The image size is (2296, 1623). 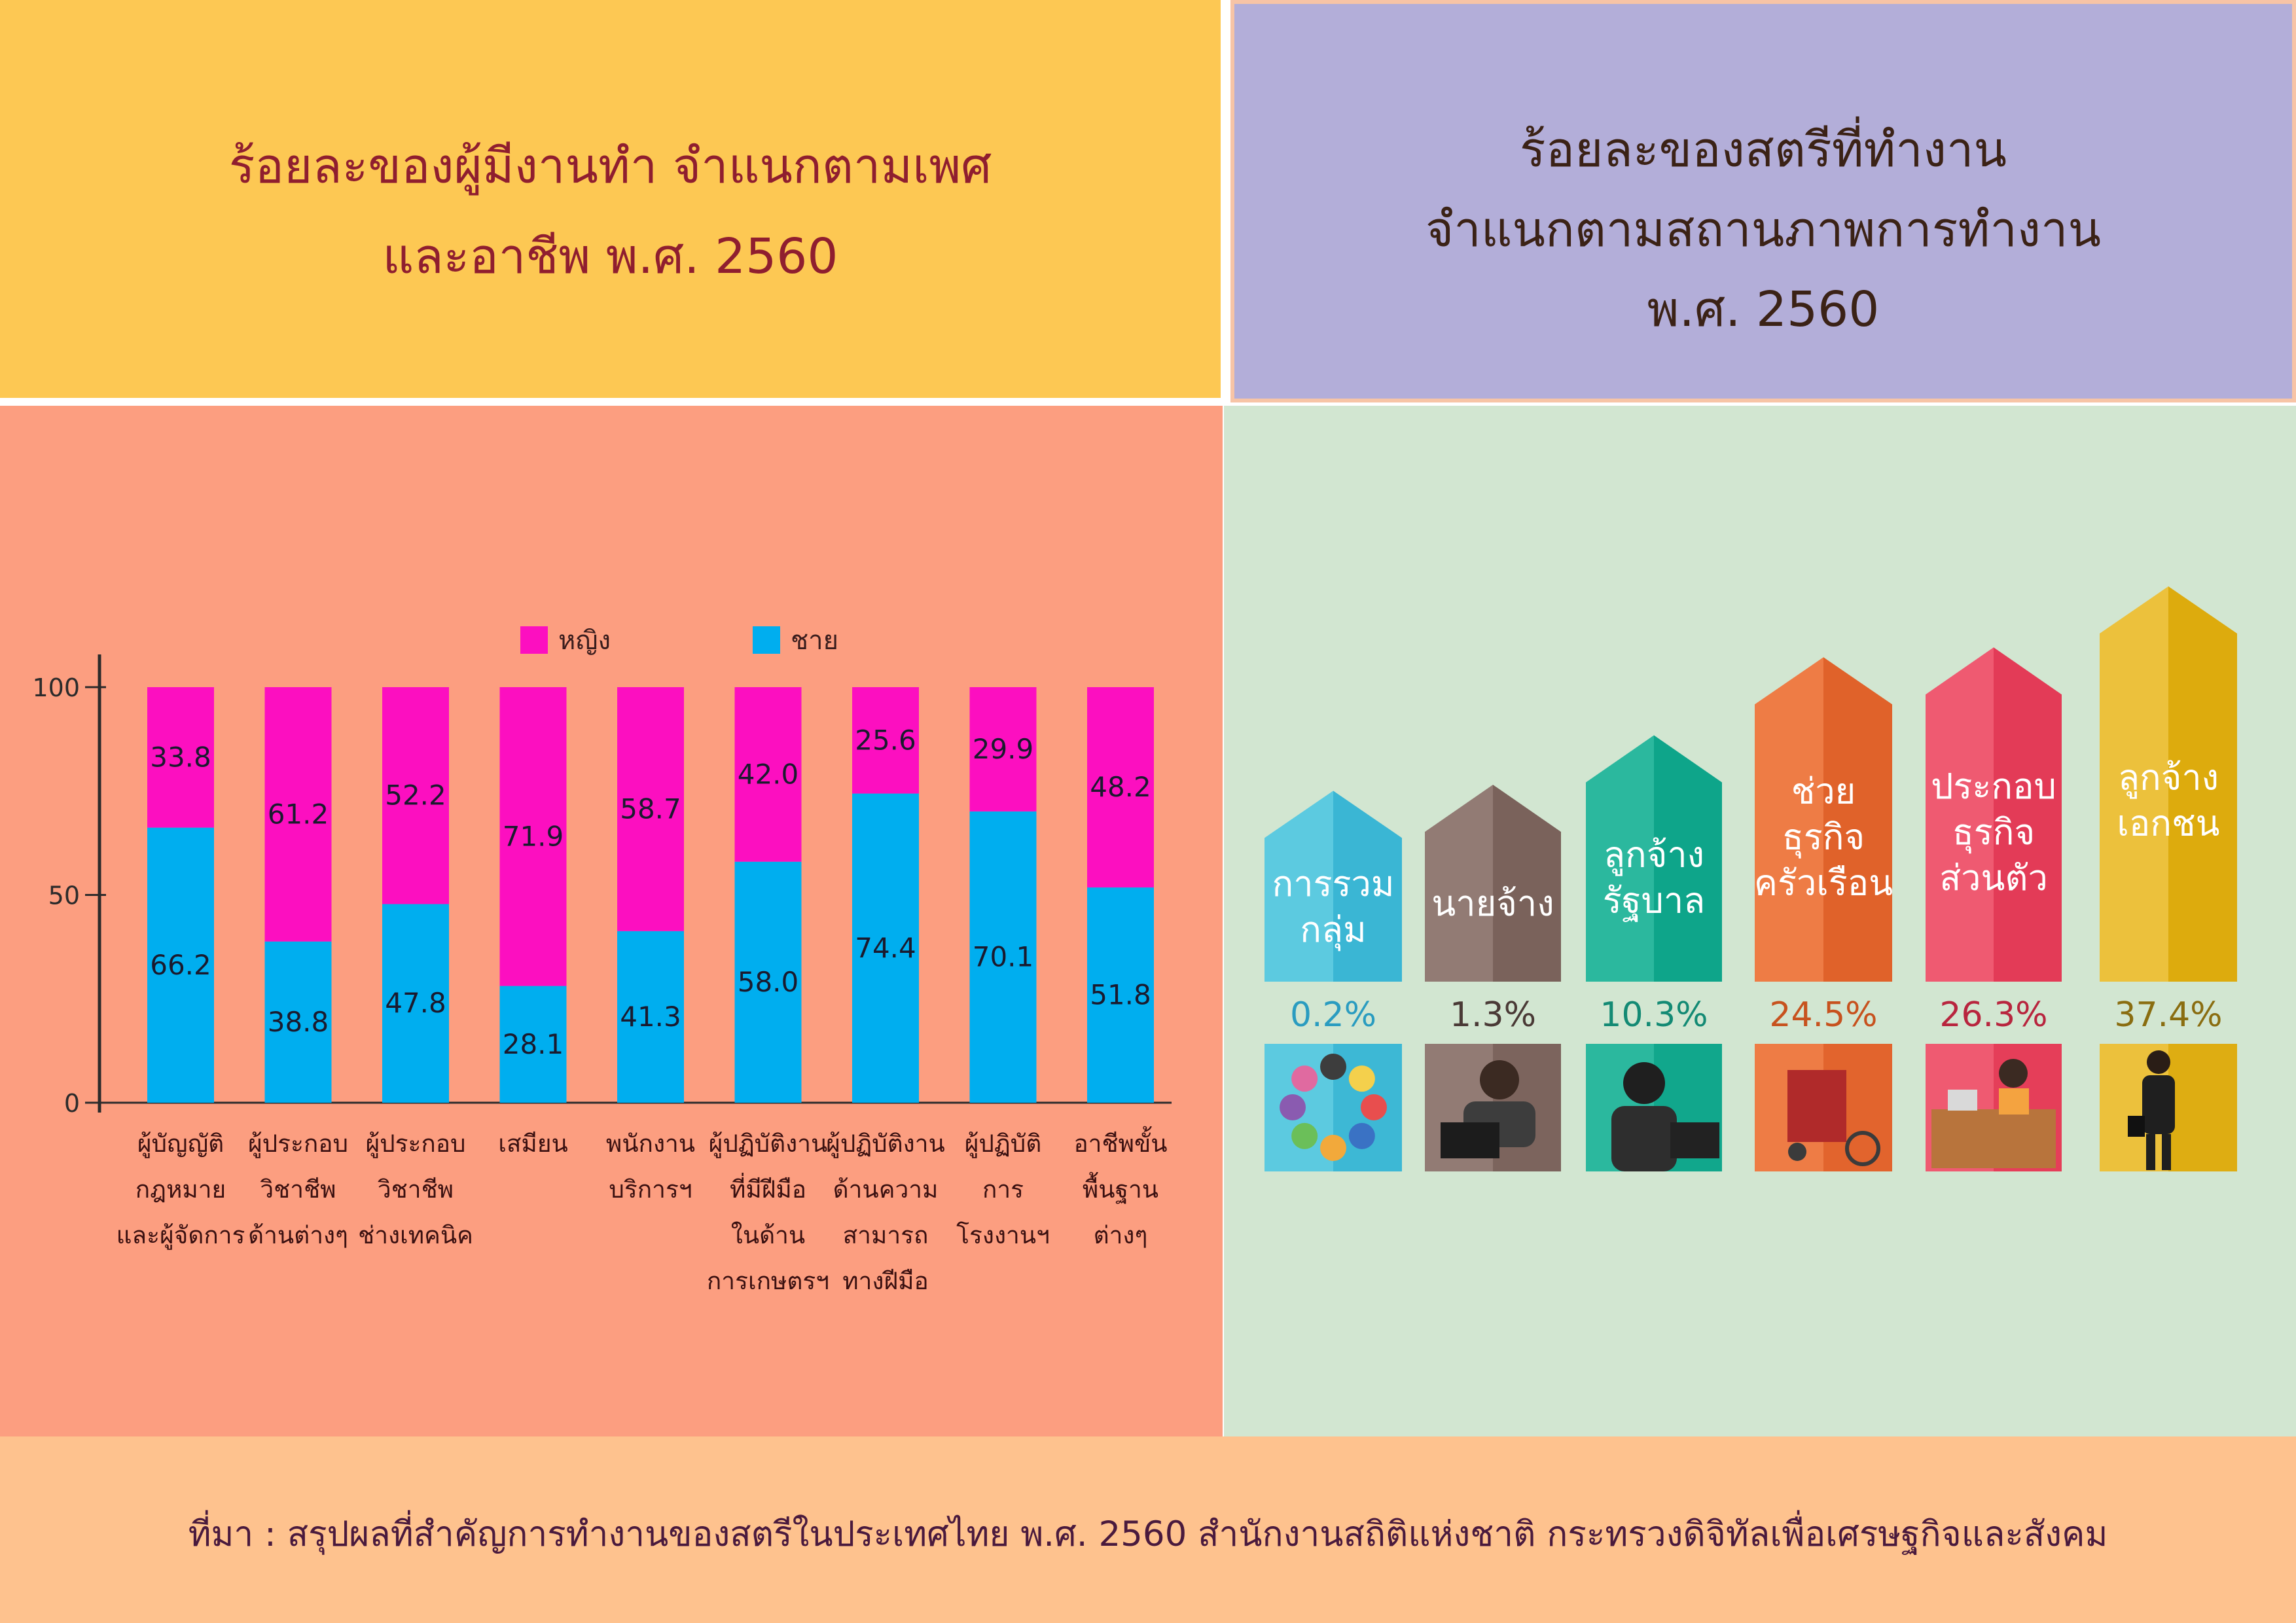 I want to click on category-label: ที่มีฝีมือ, so click(x=768, y=1188).